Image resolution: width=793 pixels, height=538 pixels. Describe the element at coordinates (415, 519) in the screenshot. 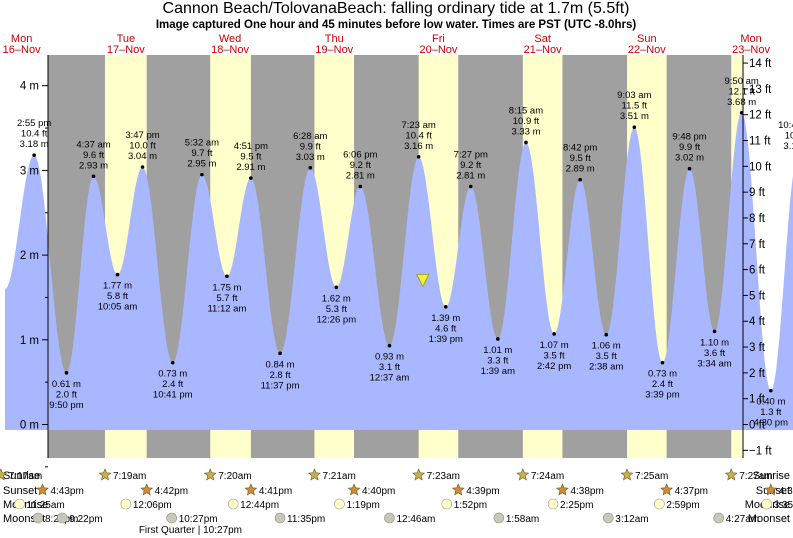

I see `moonset-time: 12:46am` at that location.